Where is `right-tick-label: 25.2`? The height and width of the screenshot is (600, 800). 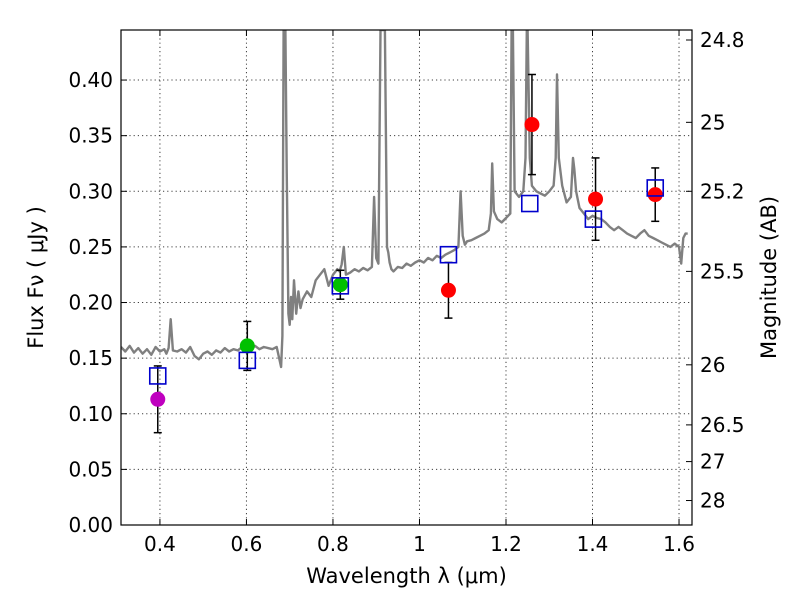
right-tick-label: 25.2 is located at coordinates (722, 191).